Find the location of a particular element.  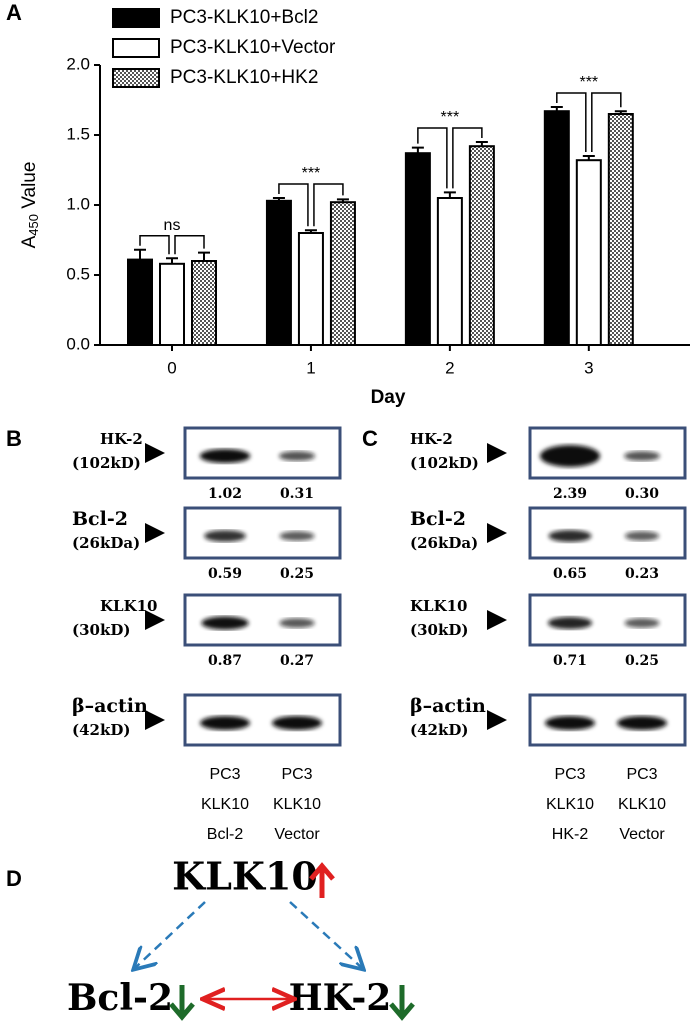

up-arrow is located at coordinates (322, 880).